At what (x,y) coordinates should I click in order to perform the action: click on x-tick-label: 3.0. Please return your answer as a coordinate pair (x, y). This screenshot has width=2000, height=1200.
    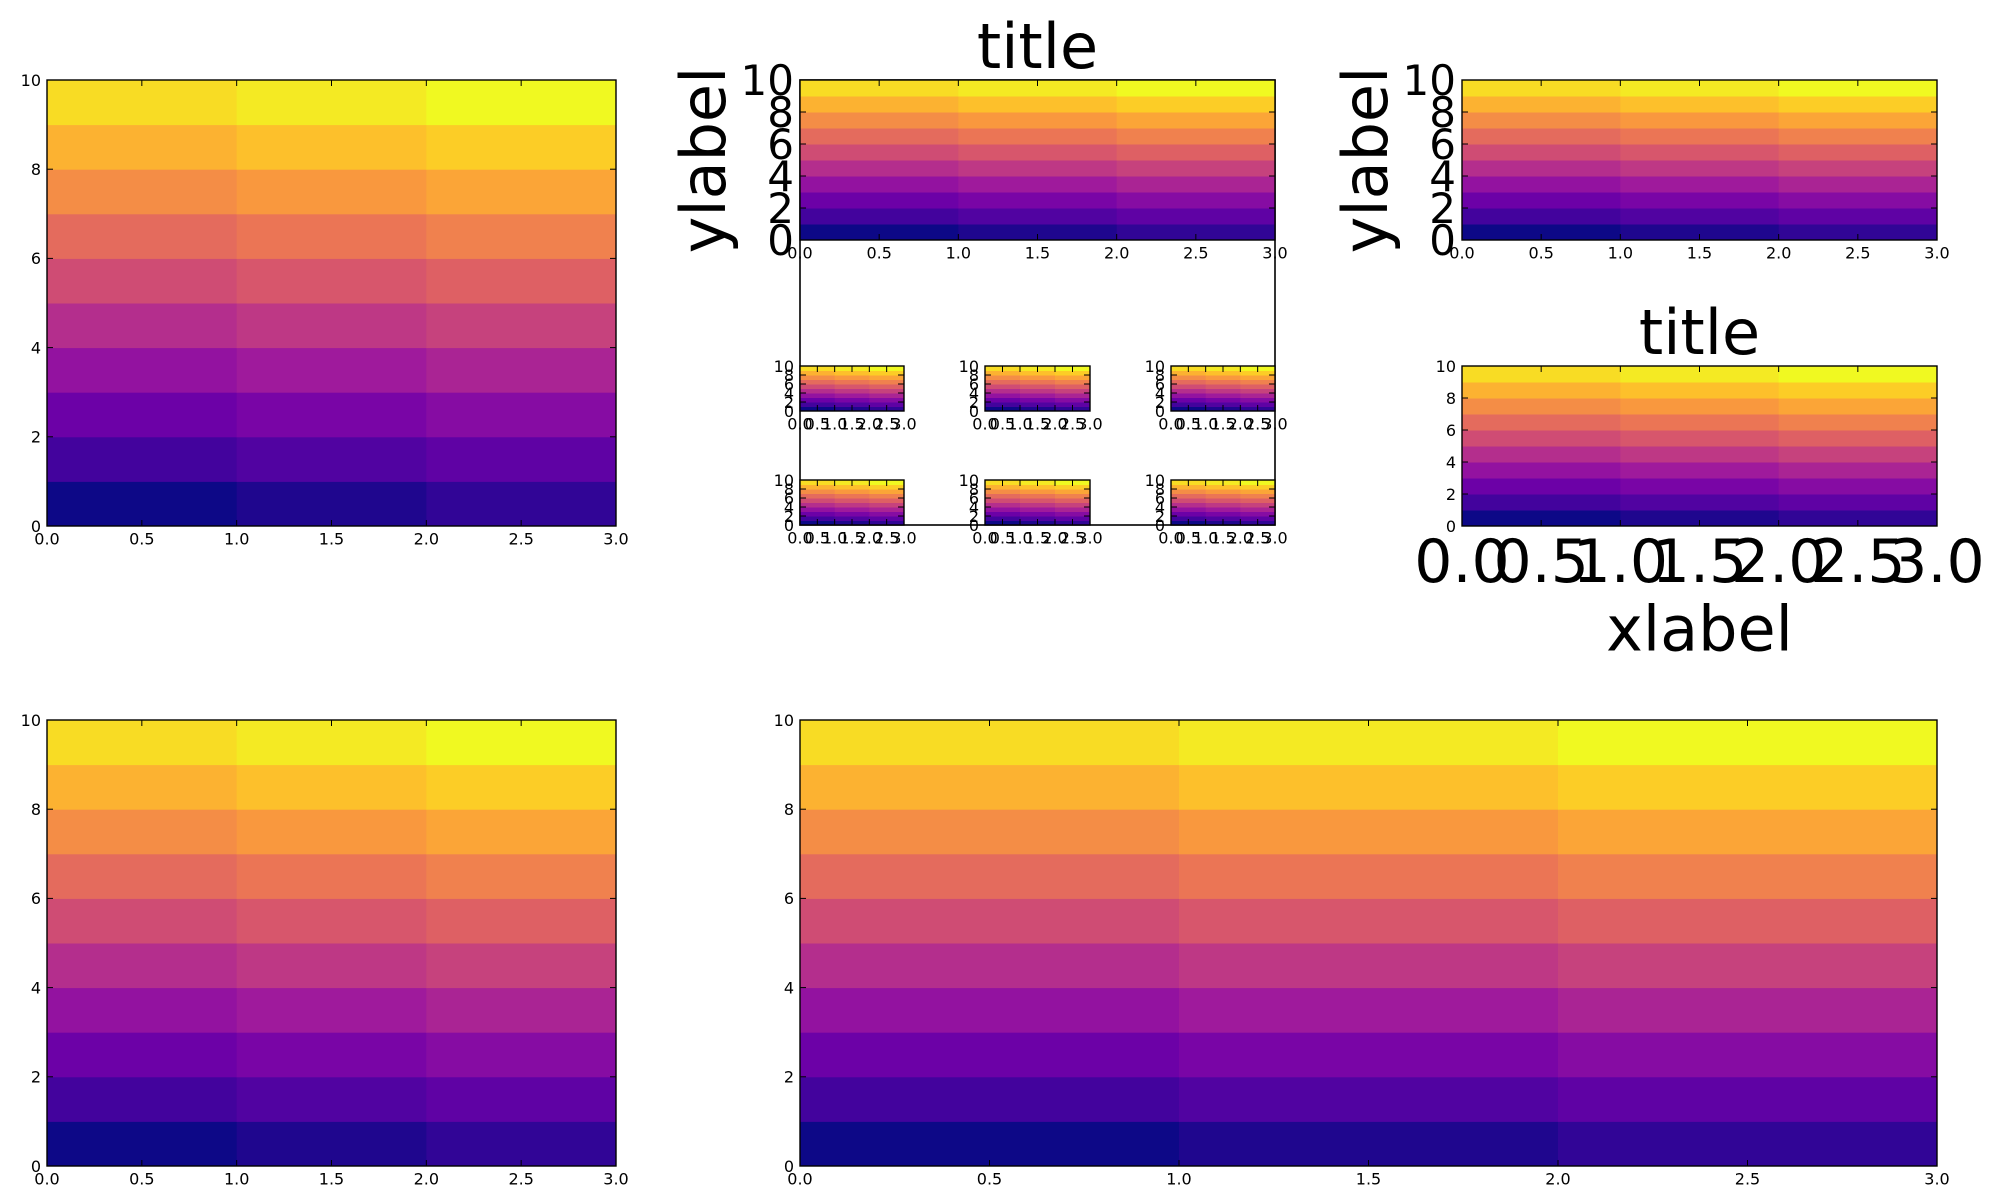
    Looking at the image, I should click on (615, 1179).